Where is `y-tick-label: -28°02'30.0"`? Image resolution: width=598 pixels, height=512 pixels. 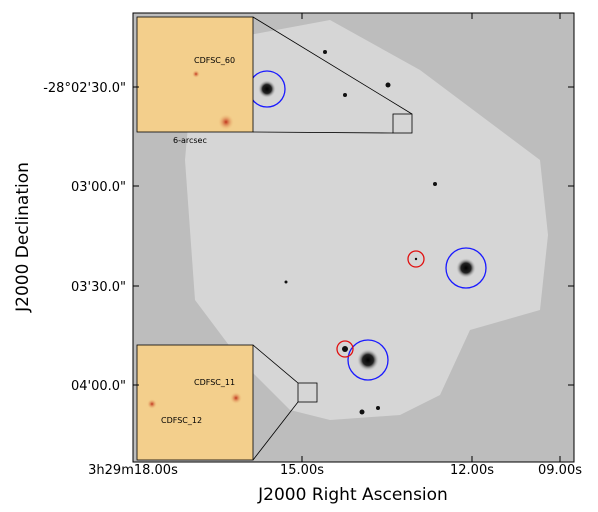
y-tick-label: -28°02'30.0" is located at coordinates (84, 88).